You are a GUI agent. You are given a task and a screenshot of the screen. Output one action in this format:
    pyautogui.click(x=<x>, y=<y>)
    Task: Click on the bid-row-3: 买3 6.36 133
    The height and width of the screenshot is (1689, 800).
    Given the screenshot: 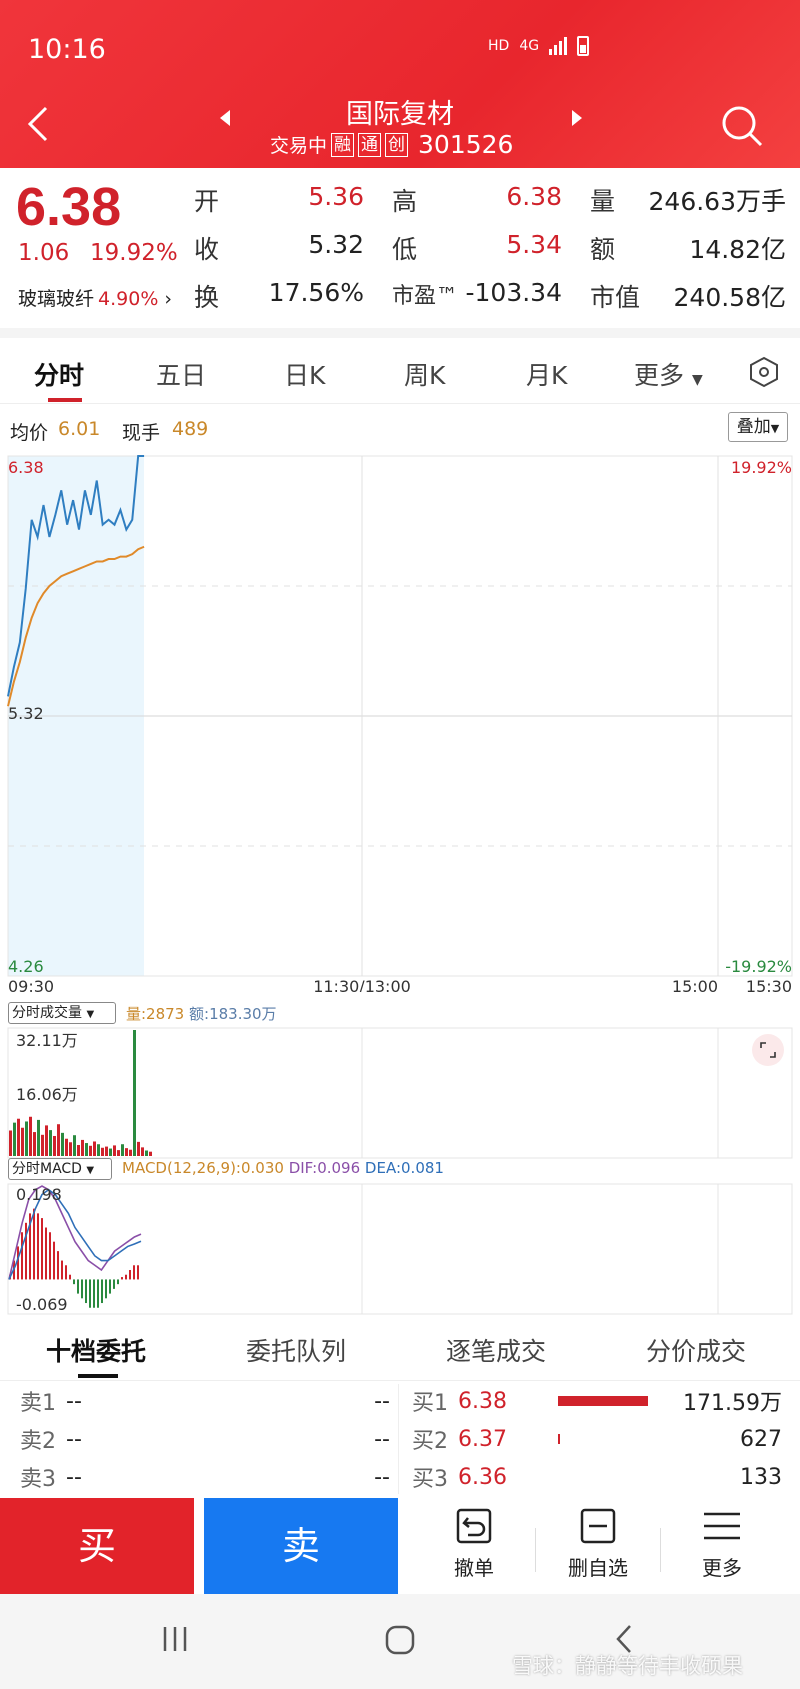 What is the action you would take?
    pyautogui.click(x=597, y=1477)
    